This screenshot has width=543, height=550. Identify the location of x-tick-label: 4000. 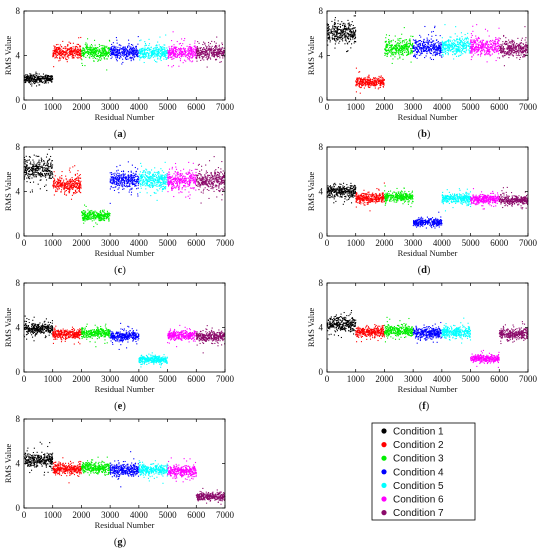
(442, 107).